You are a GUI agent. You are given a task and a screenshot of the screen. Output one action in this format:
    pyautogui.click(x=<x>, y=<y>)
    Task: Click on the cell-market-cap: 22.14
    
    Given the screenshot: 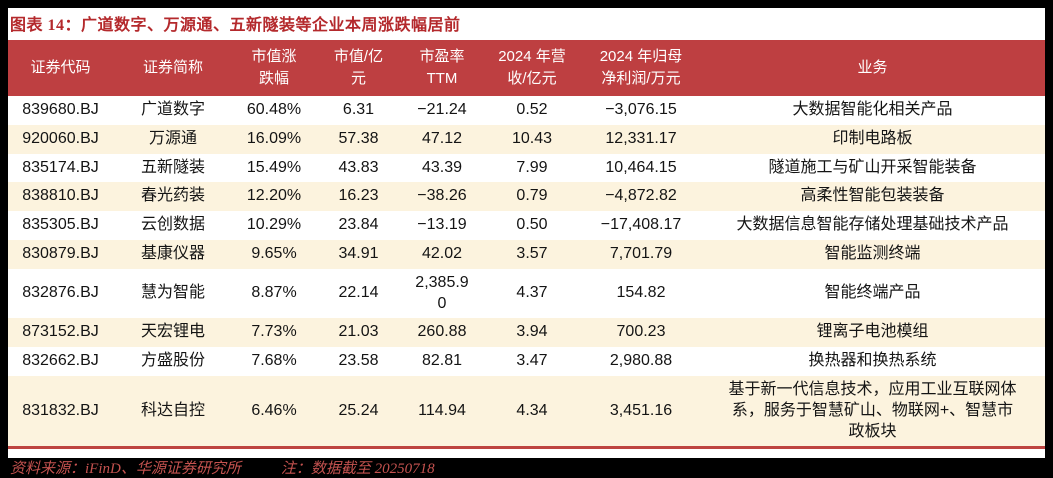 What is the action you would take?
    pyautogui.click(x=358, y=293)
    